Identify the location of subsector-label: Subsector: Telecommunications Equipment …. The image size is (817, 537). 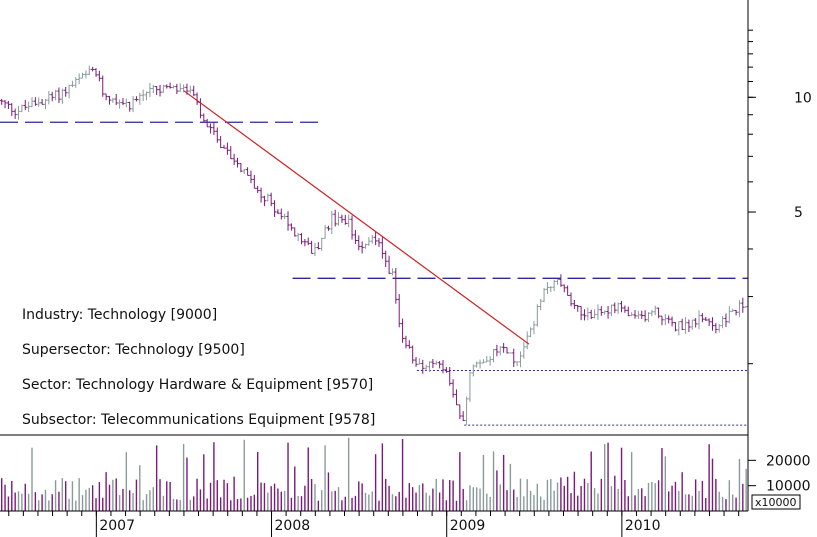
(199, 420).